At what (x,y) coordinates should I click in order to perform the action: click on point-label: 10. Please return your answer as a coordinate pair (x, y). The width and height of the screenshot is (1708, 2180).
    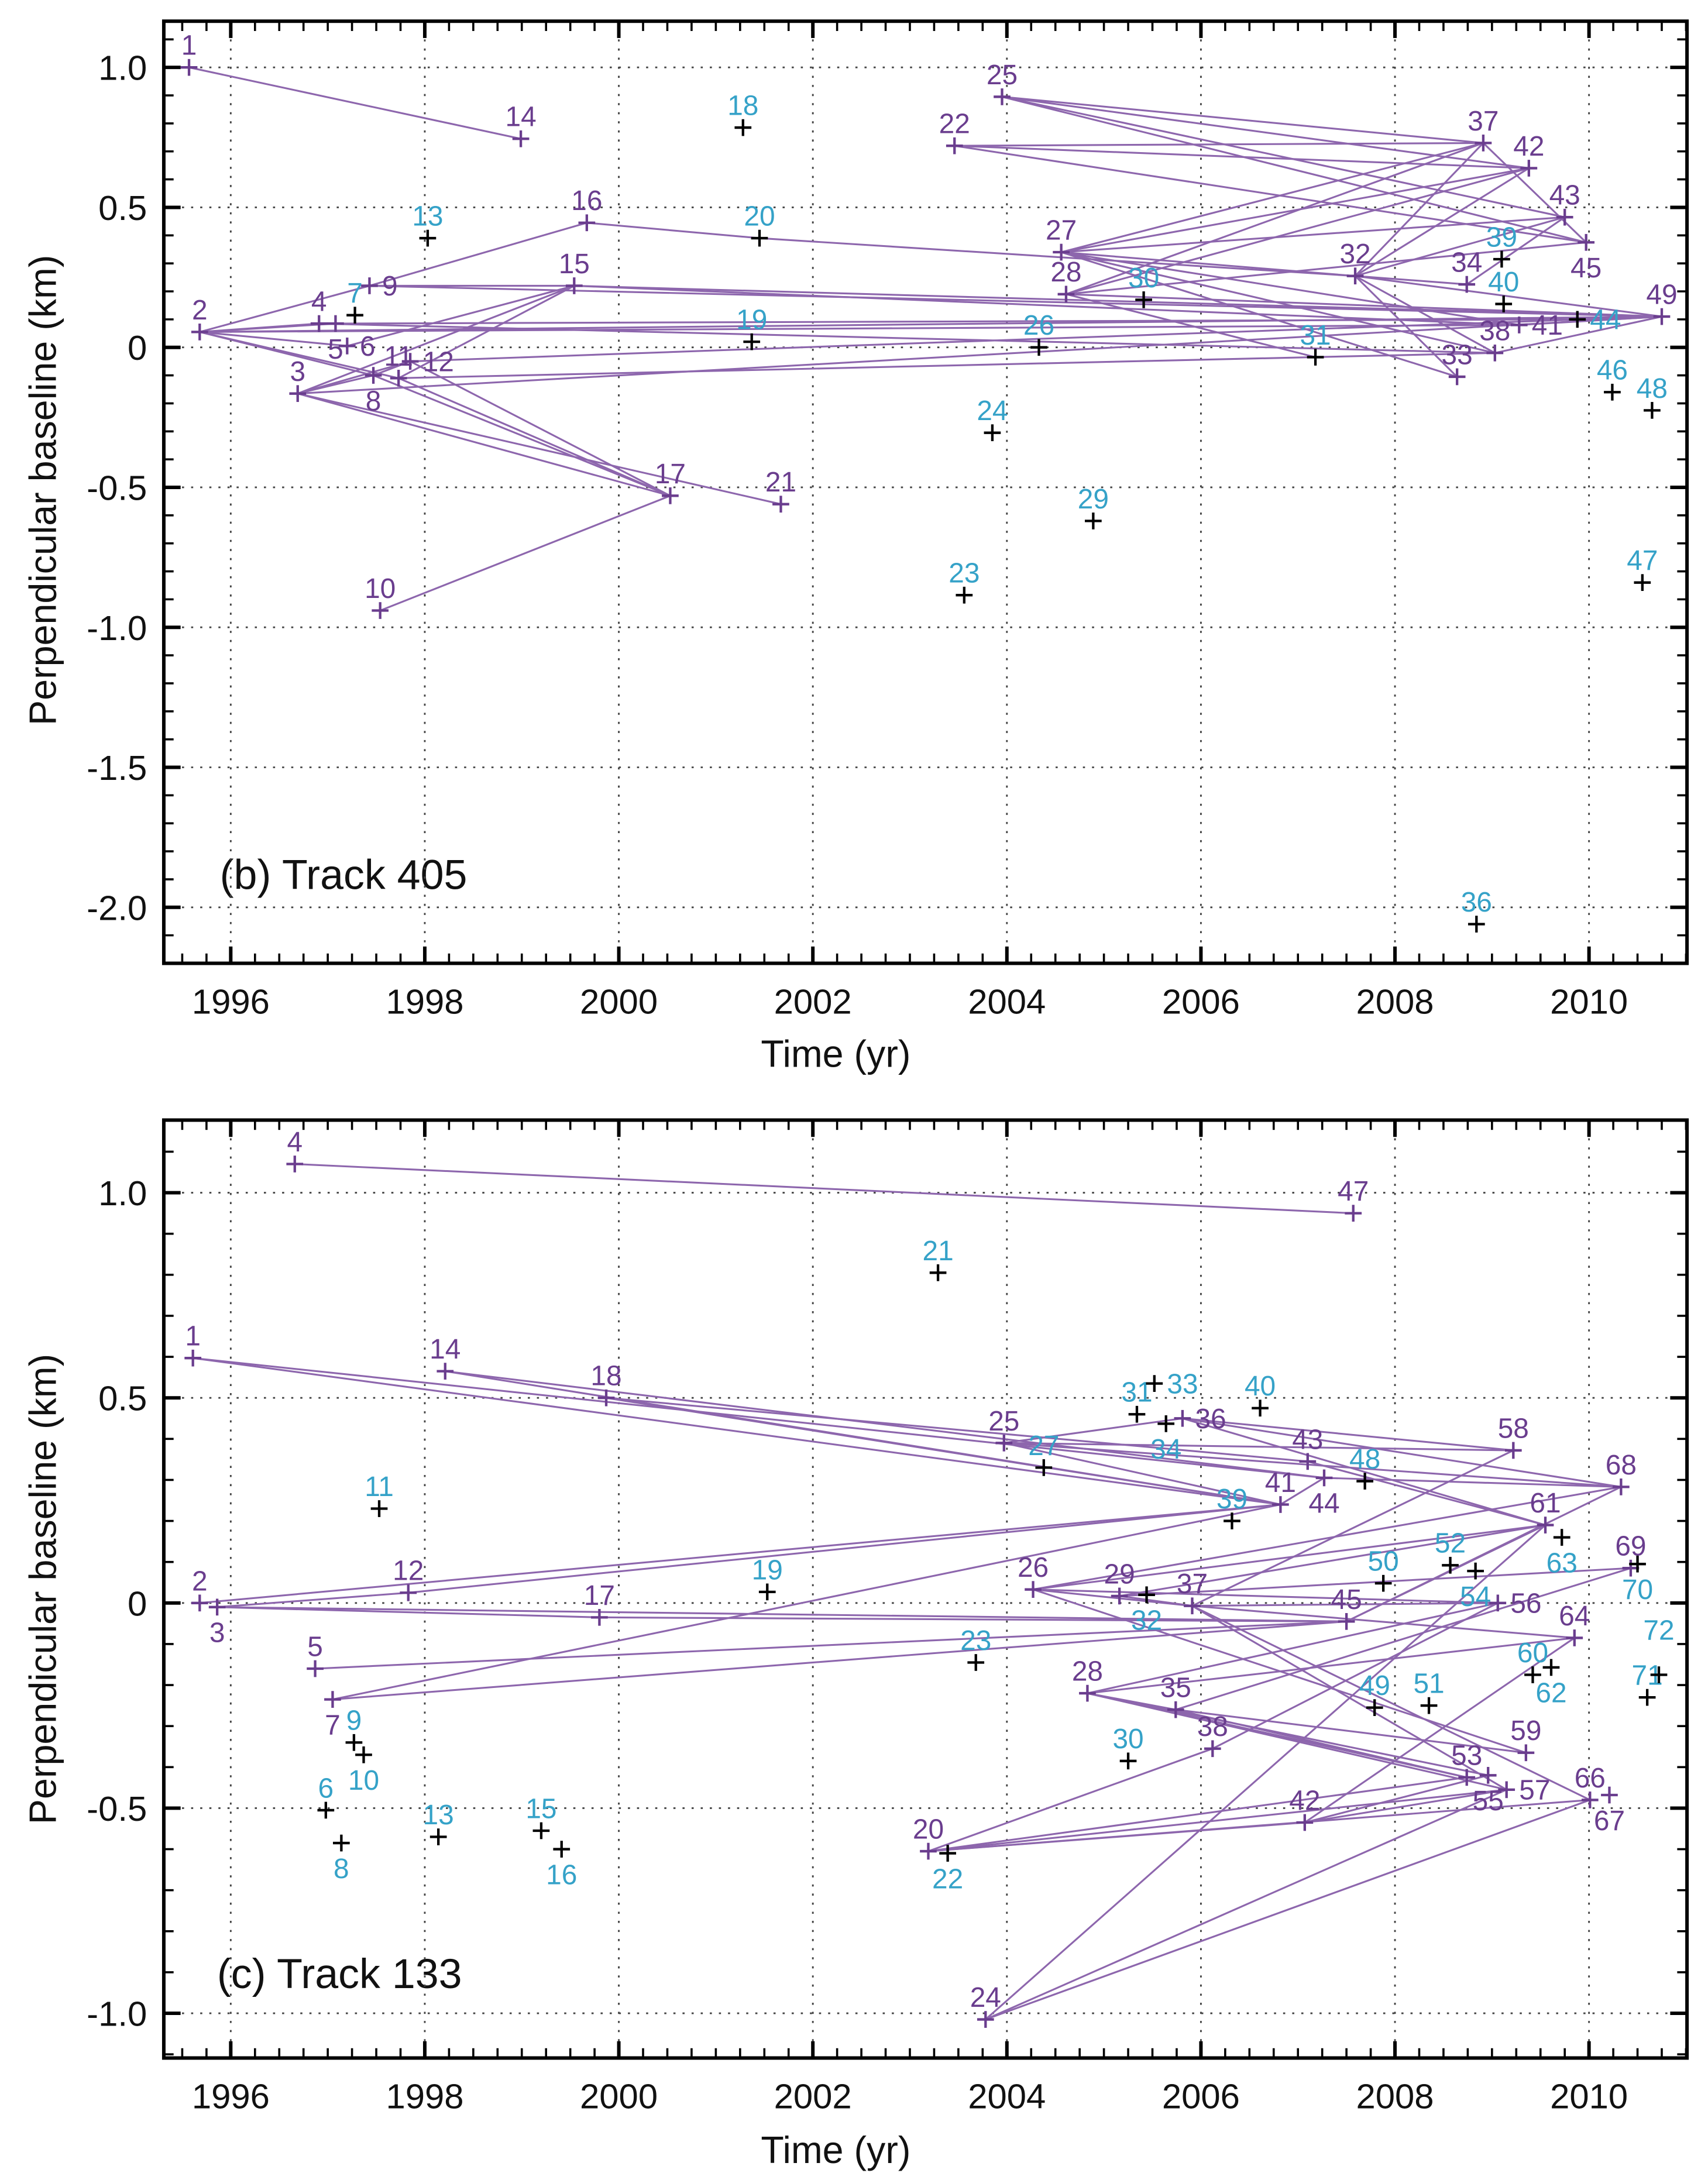
    Looking at the image, I should click on (380, 588).